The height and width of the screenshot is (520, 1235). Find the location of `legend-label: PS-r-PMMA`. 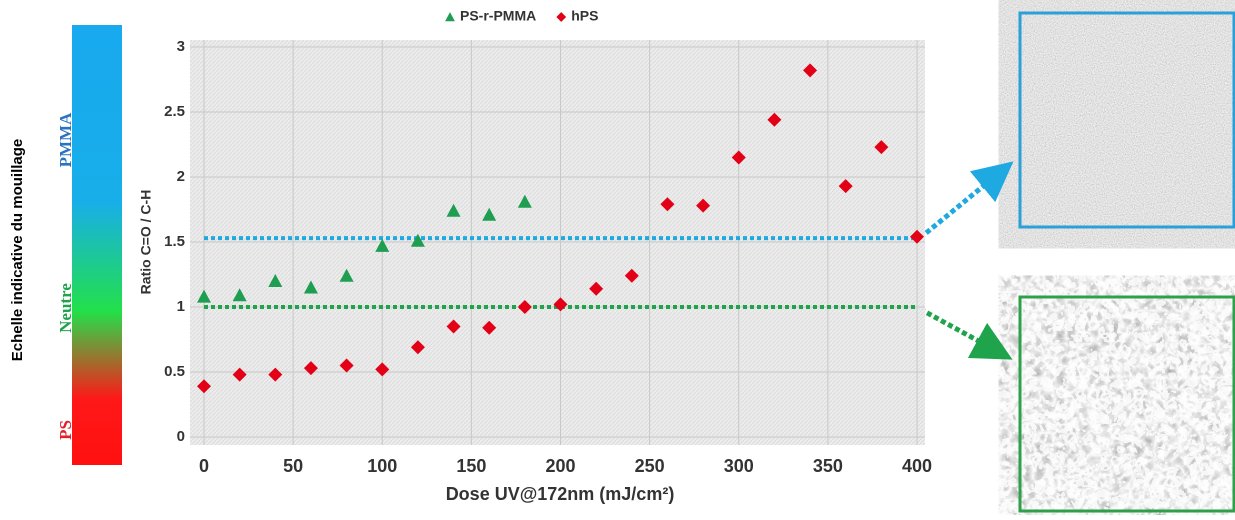

legend-label: PS-r-PMMA is located at coordinates (498, 16).